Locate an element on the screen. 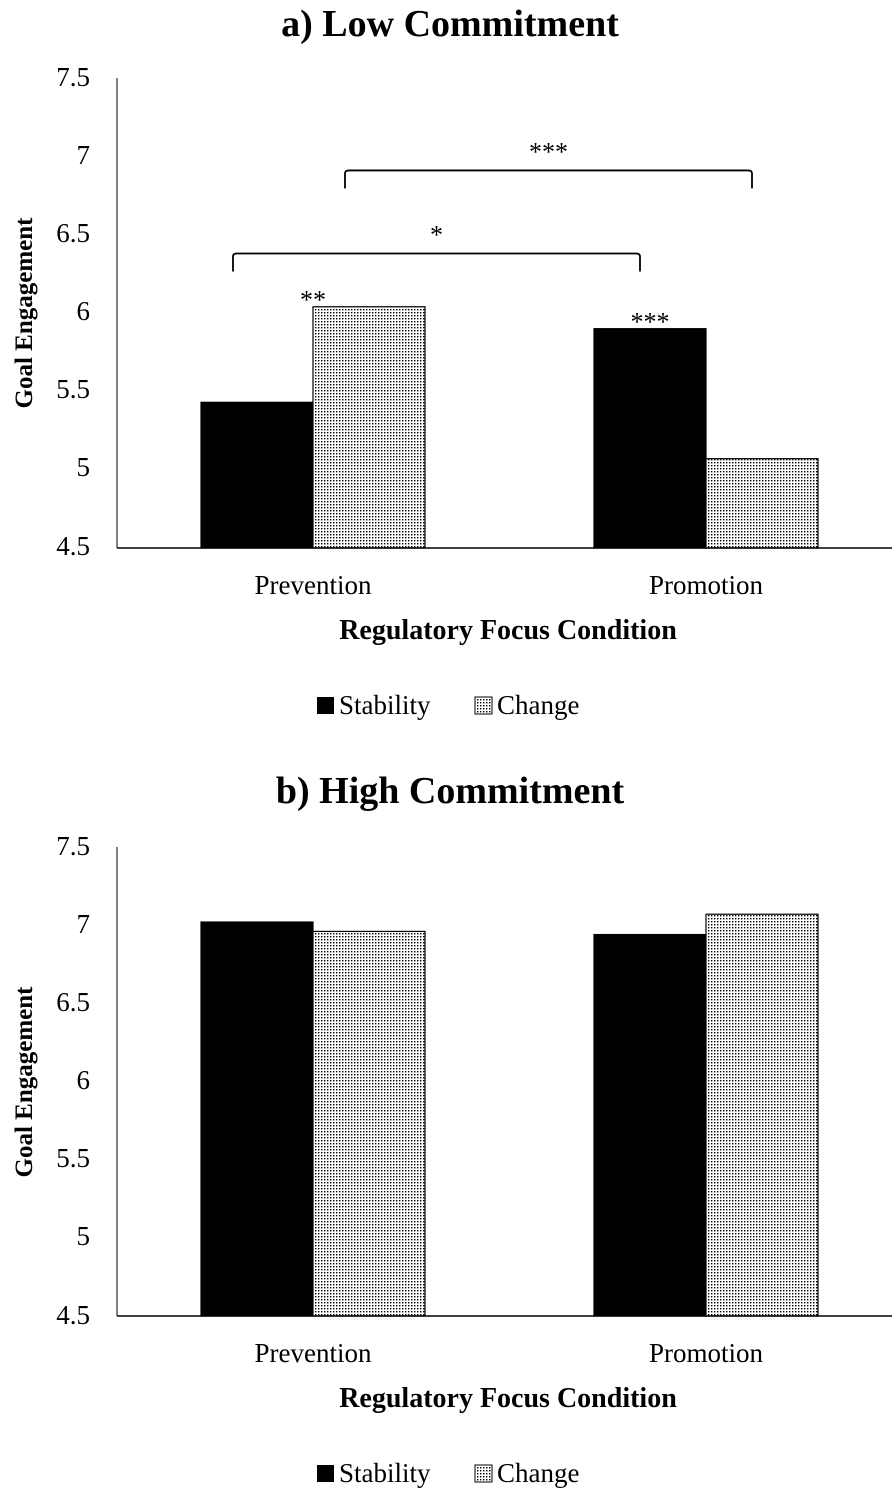 The image size is (892, 1491). chart-title: a) Low Commitment is located at coordinates (450, 24).